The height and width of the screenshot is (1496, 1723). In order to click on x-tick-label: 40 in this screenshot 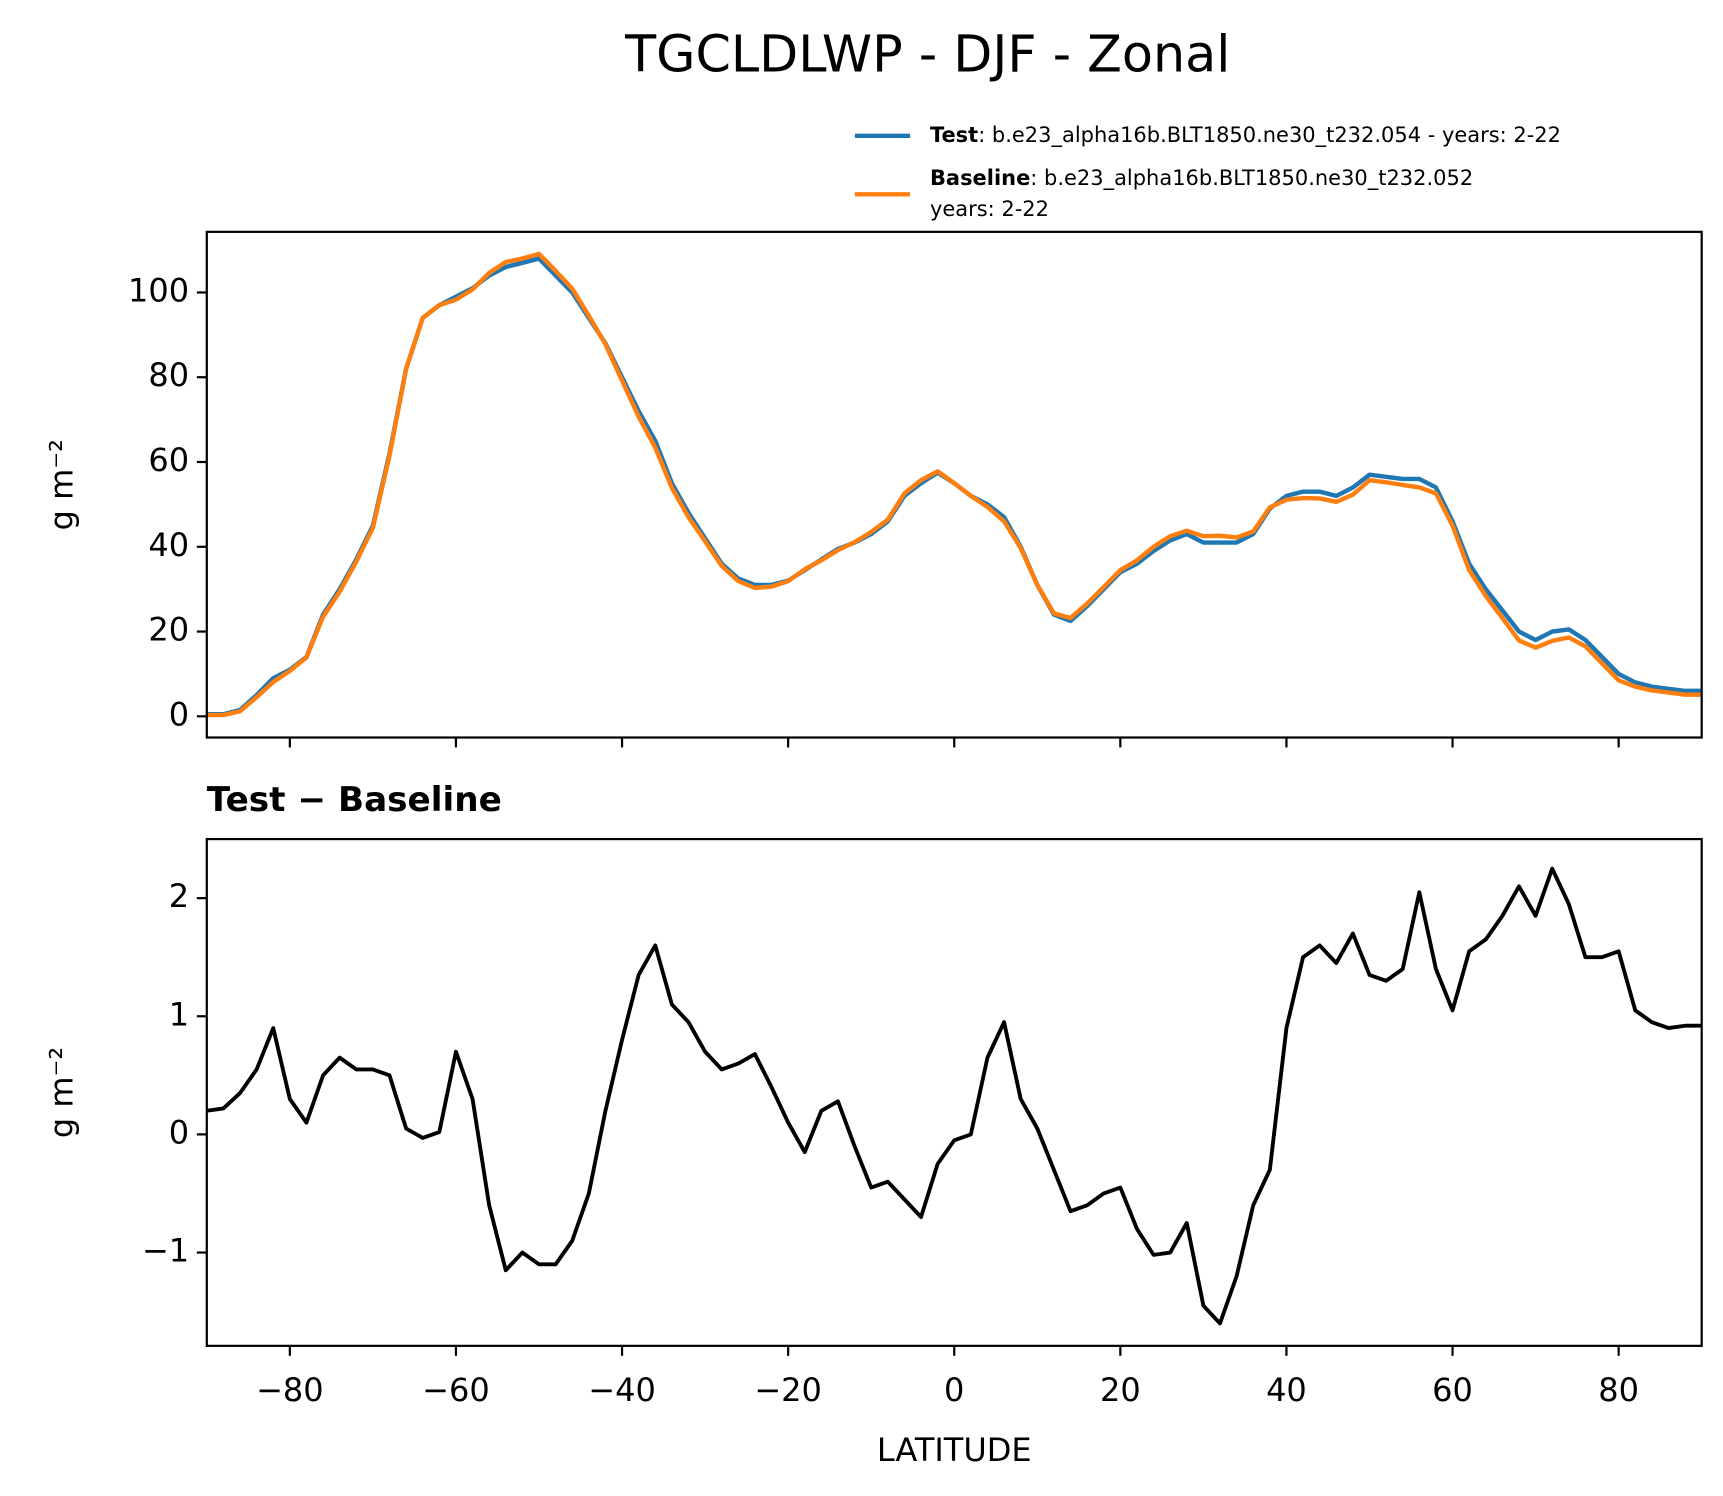, I will do `click(1286, 1390)`.